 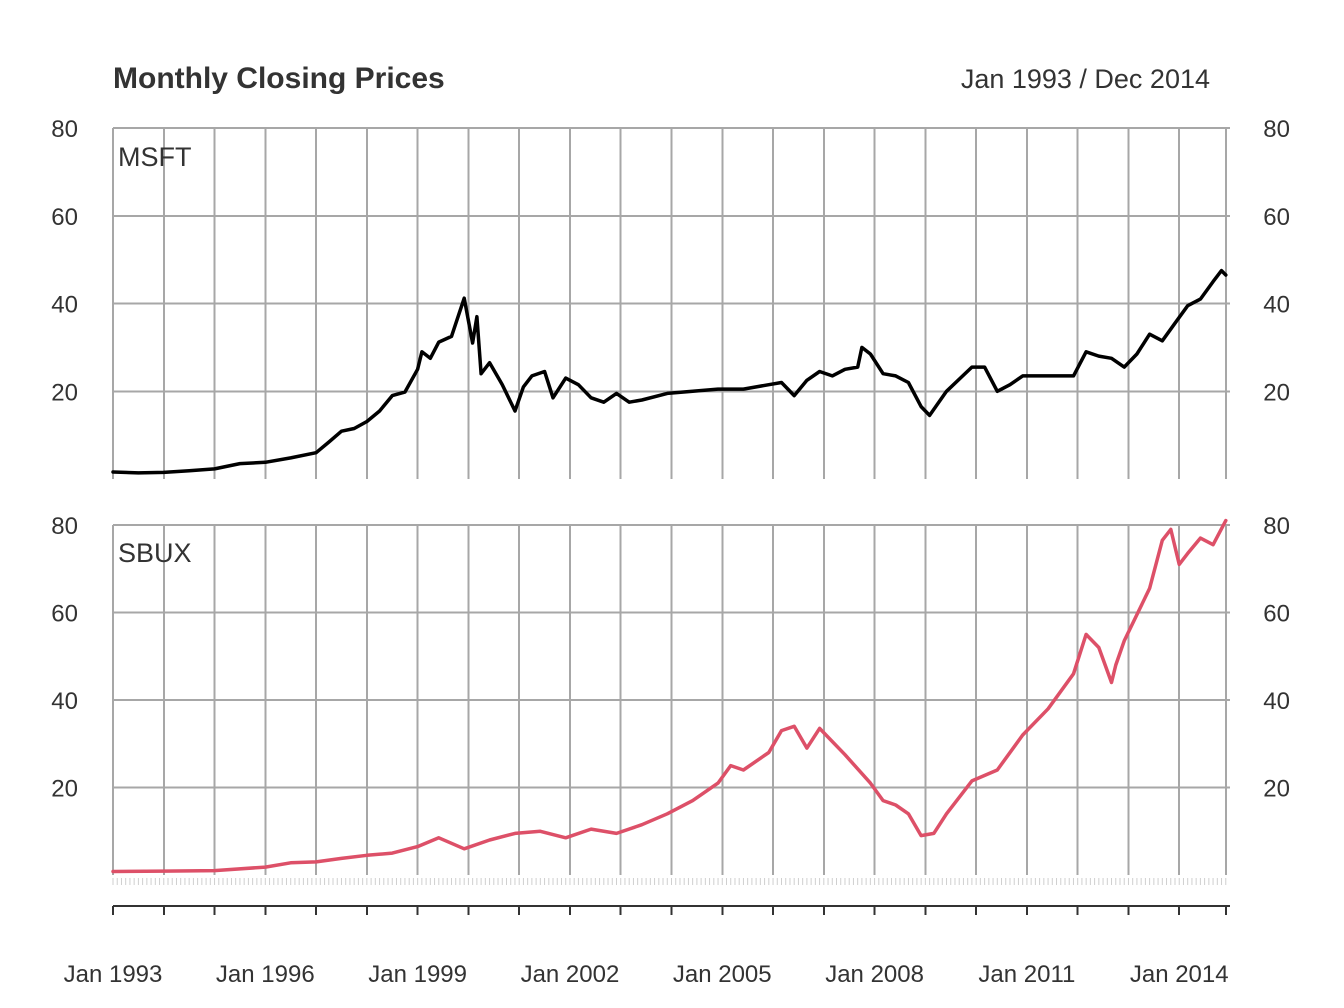 What do you see at coordinates (64, 217) in the screenshot?
I see `msft-ytick-left-60: 60` at bounding box center [64, 217].